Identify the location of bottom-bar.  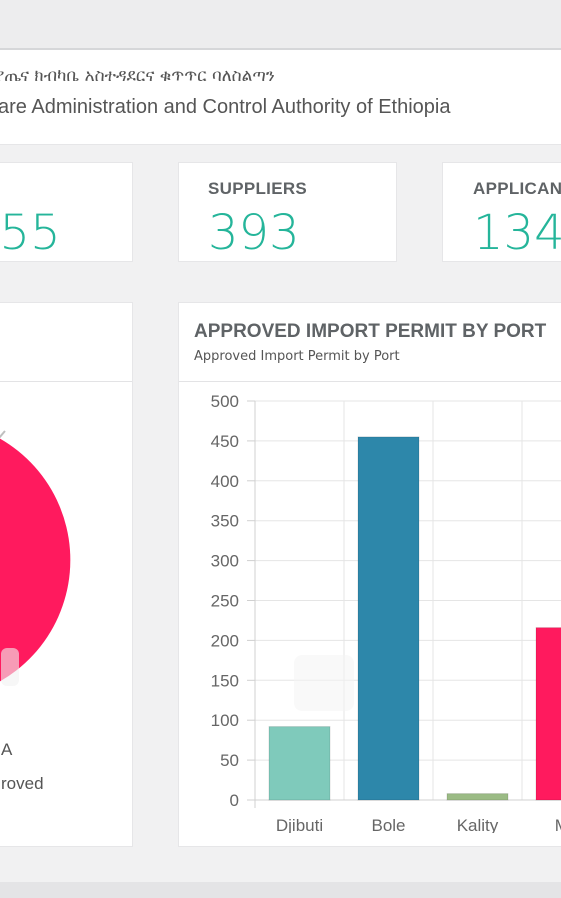
(280, 890).